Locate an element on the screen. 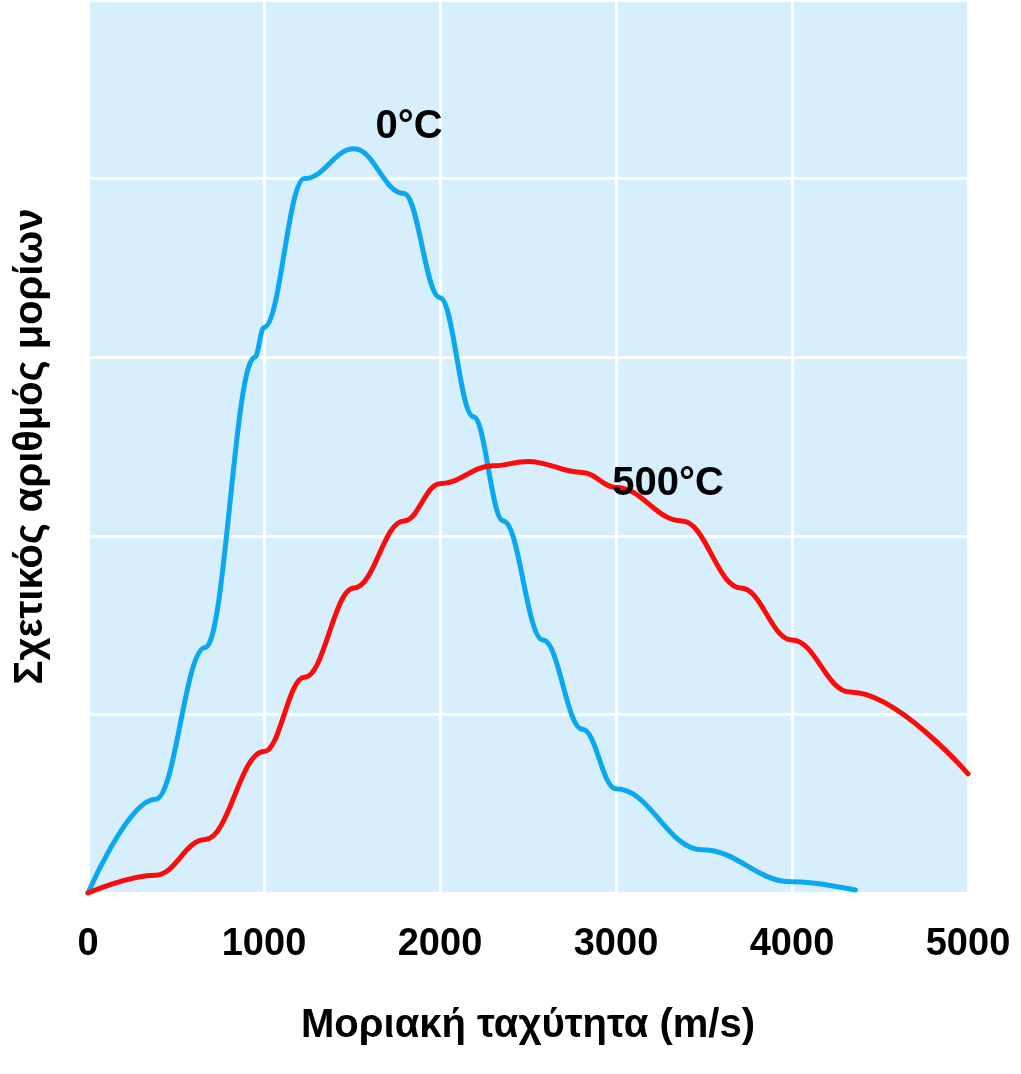 This screenshot has height=1074, width=1021. x-tick-label: 5000 is located at coordinates (968, 942).